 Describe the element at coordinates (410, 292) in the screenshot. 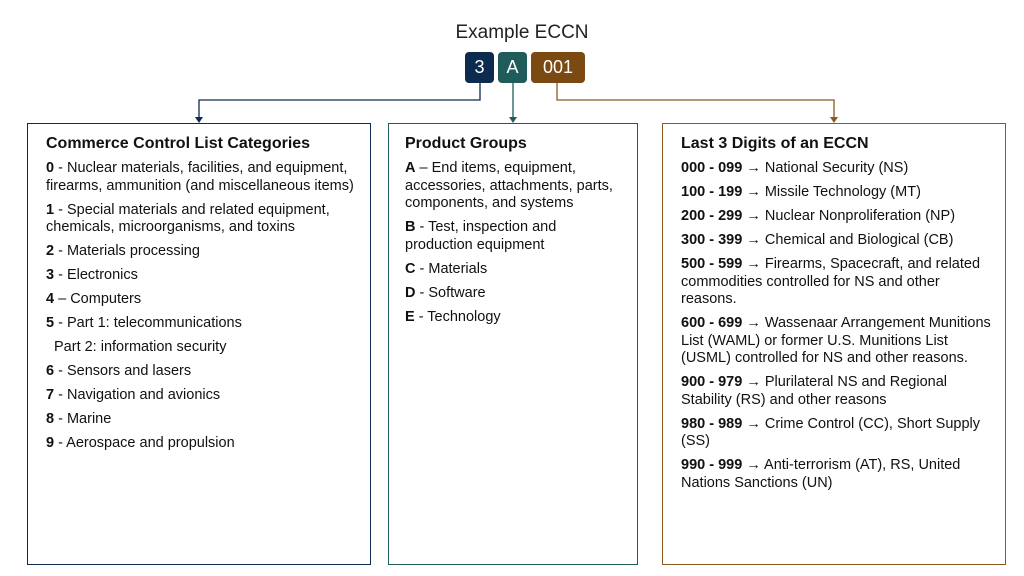

I see `item-key: D` at that location.